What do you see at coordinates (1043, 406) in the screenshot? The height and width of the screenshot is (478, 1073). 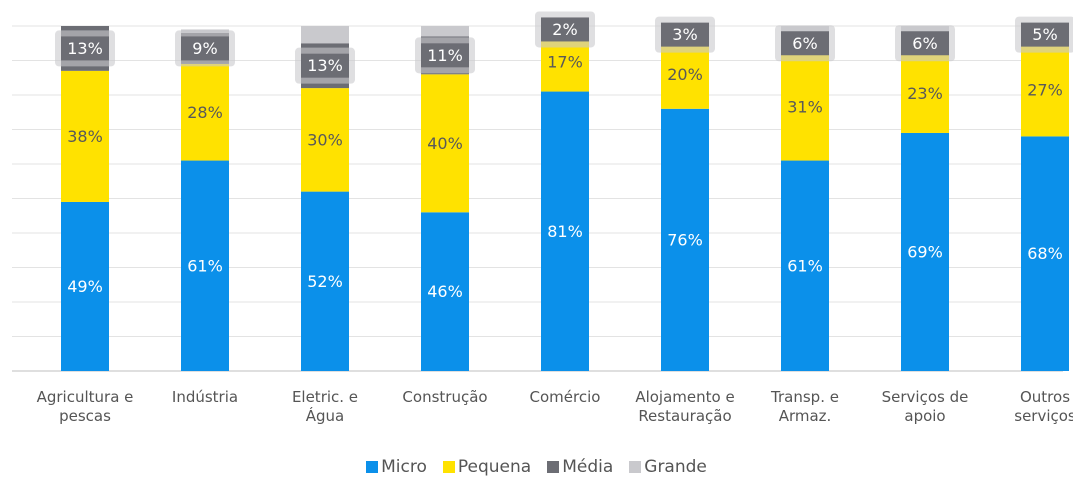 I see `x-tick-label: Outros serviços` at bounding box center [1043, 406].